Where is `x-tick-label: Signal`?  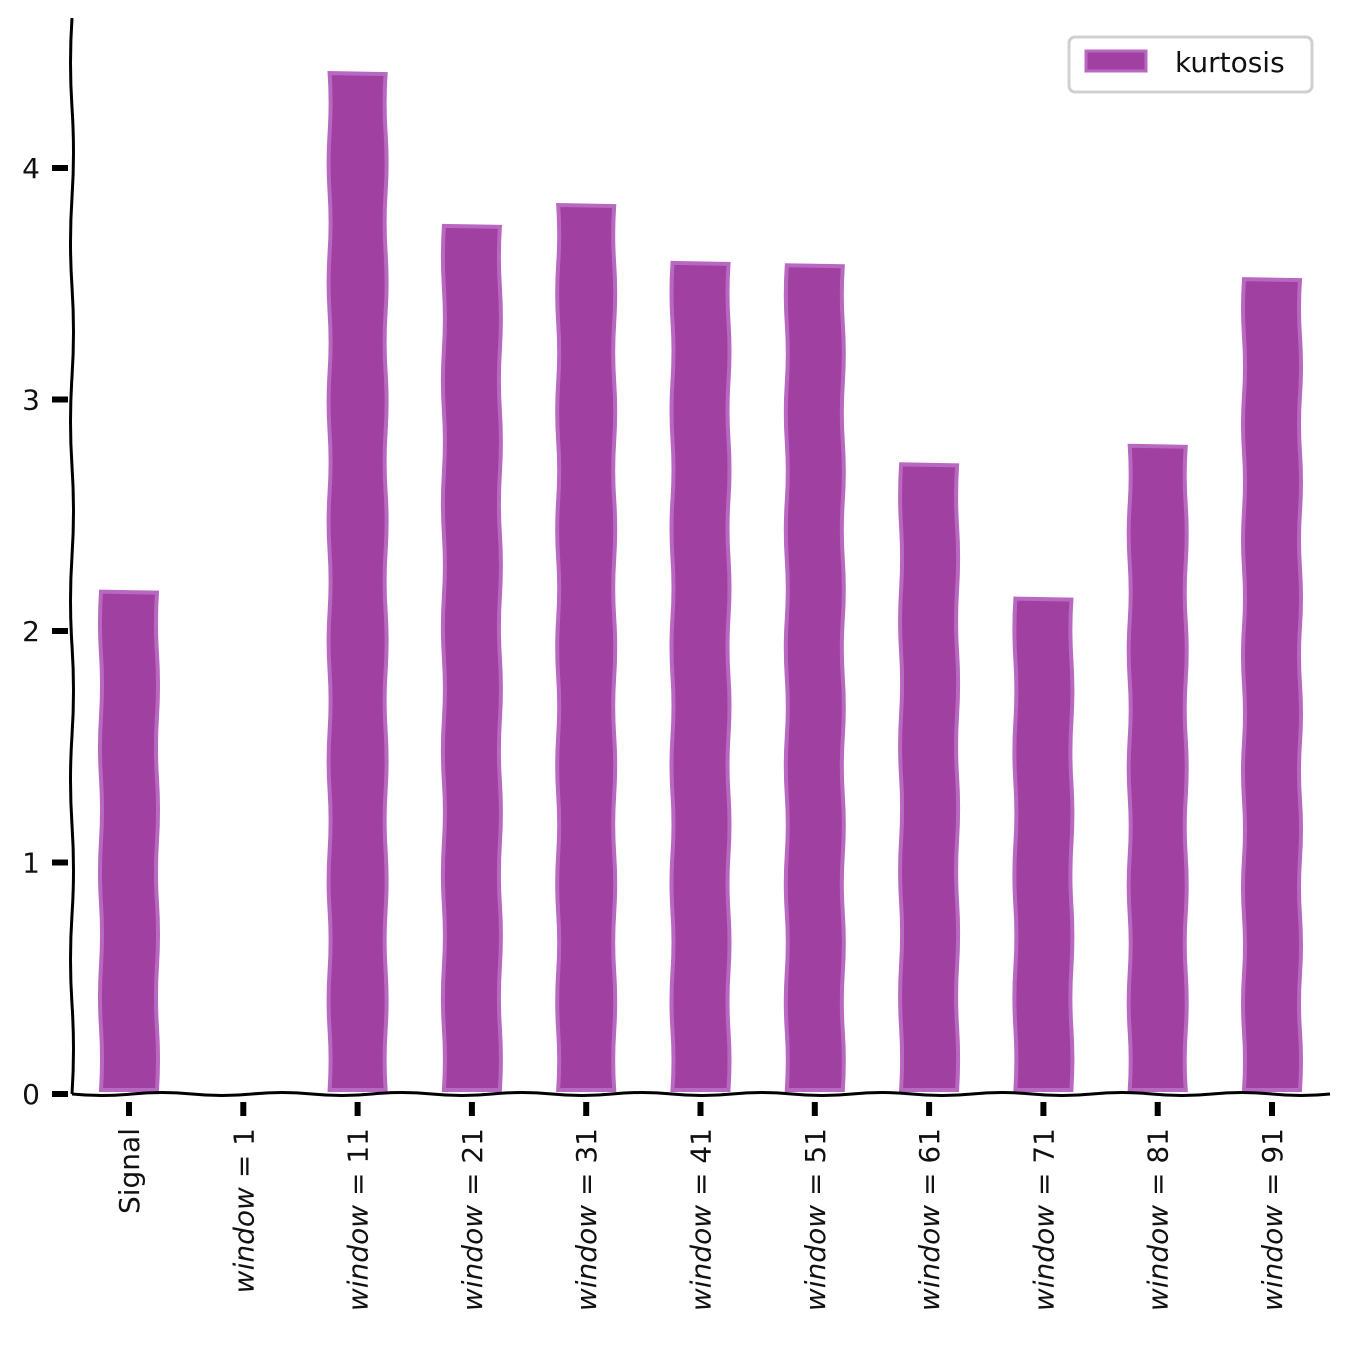 x-tick-label: Signal is located at coordinates (129, 1171).